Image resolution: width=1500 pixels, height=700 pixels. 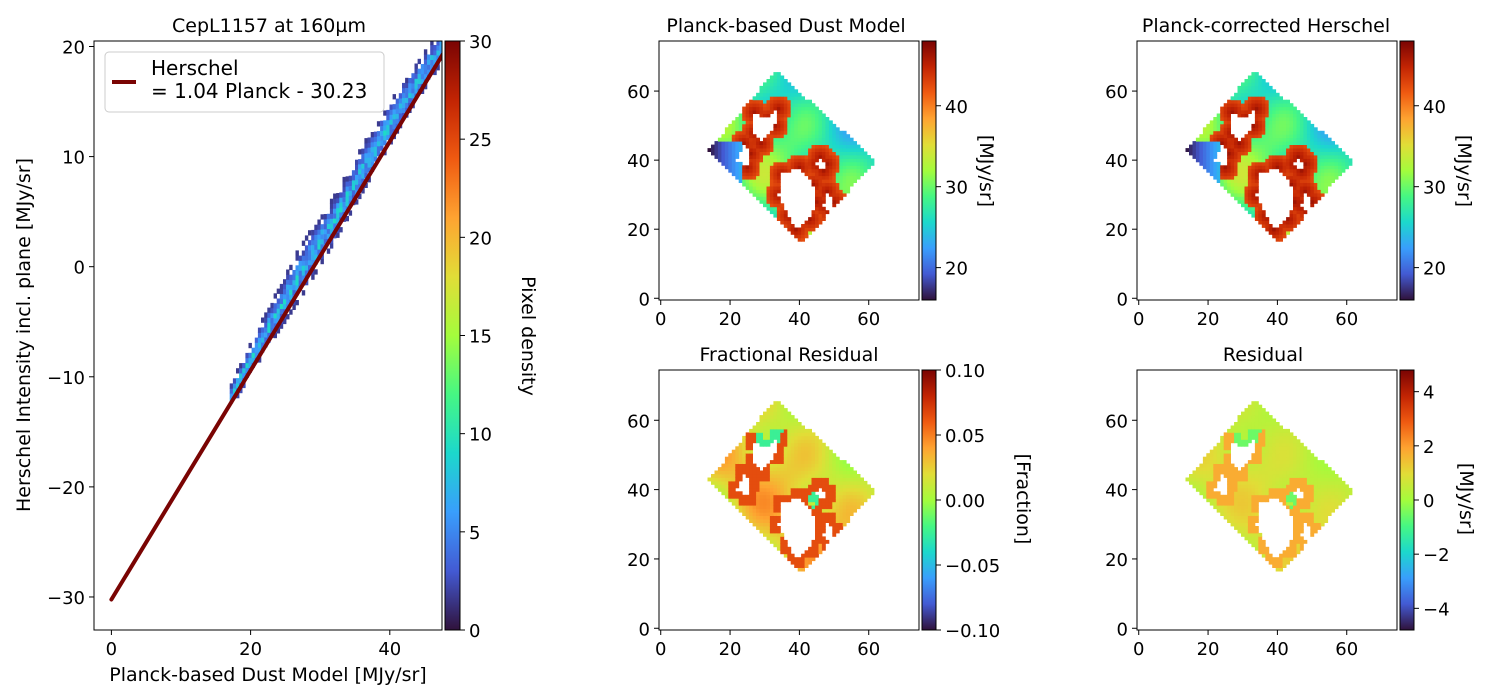 What do you see at coordinates (986, 171) in the screenshot?
I see `dust-model-colorbar-label: [MJy/sr]` at bounding box center [986, 171].